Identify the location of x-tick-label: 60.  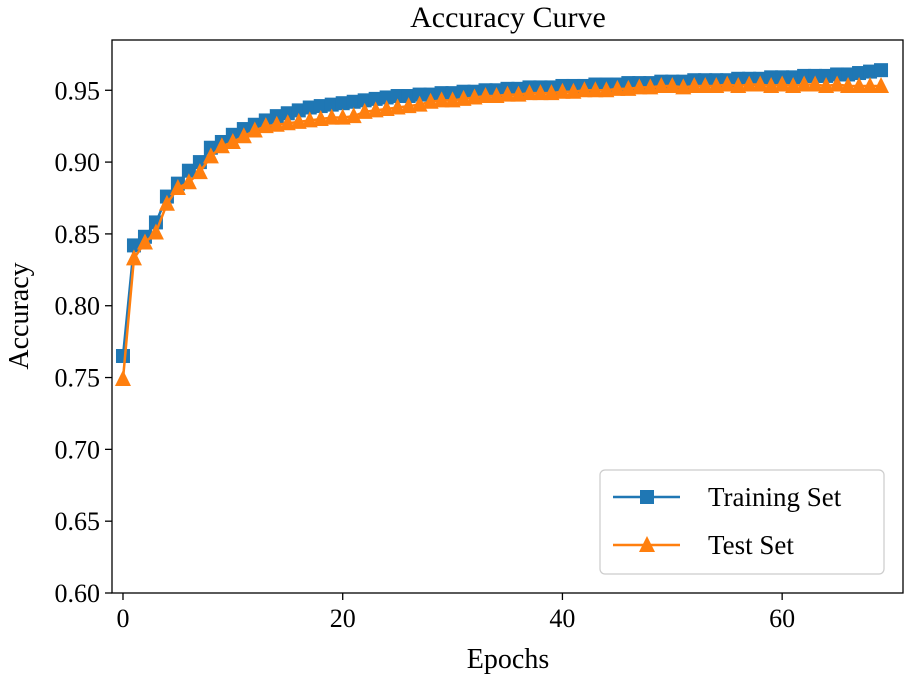
(782, 618).